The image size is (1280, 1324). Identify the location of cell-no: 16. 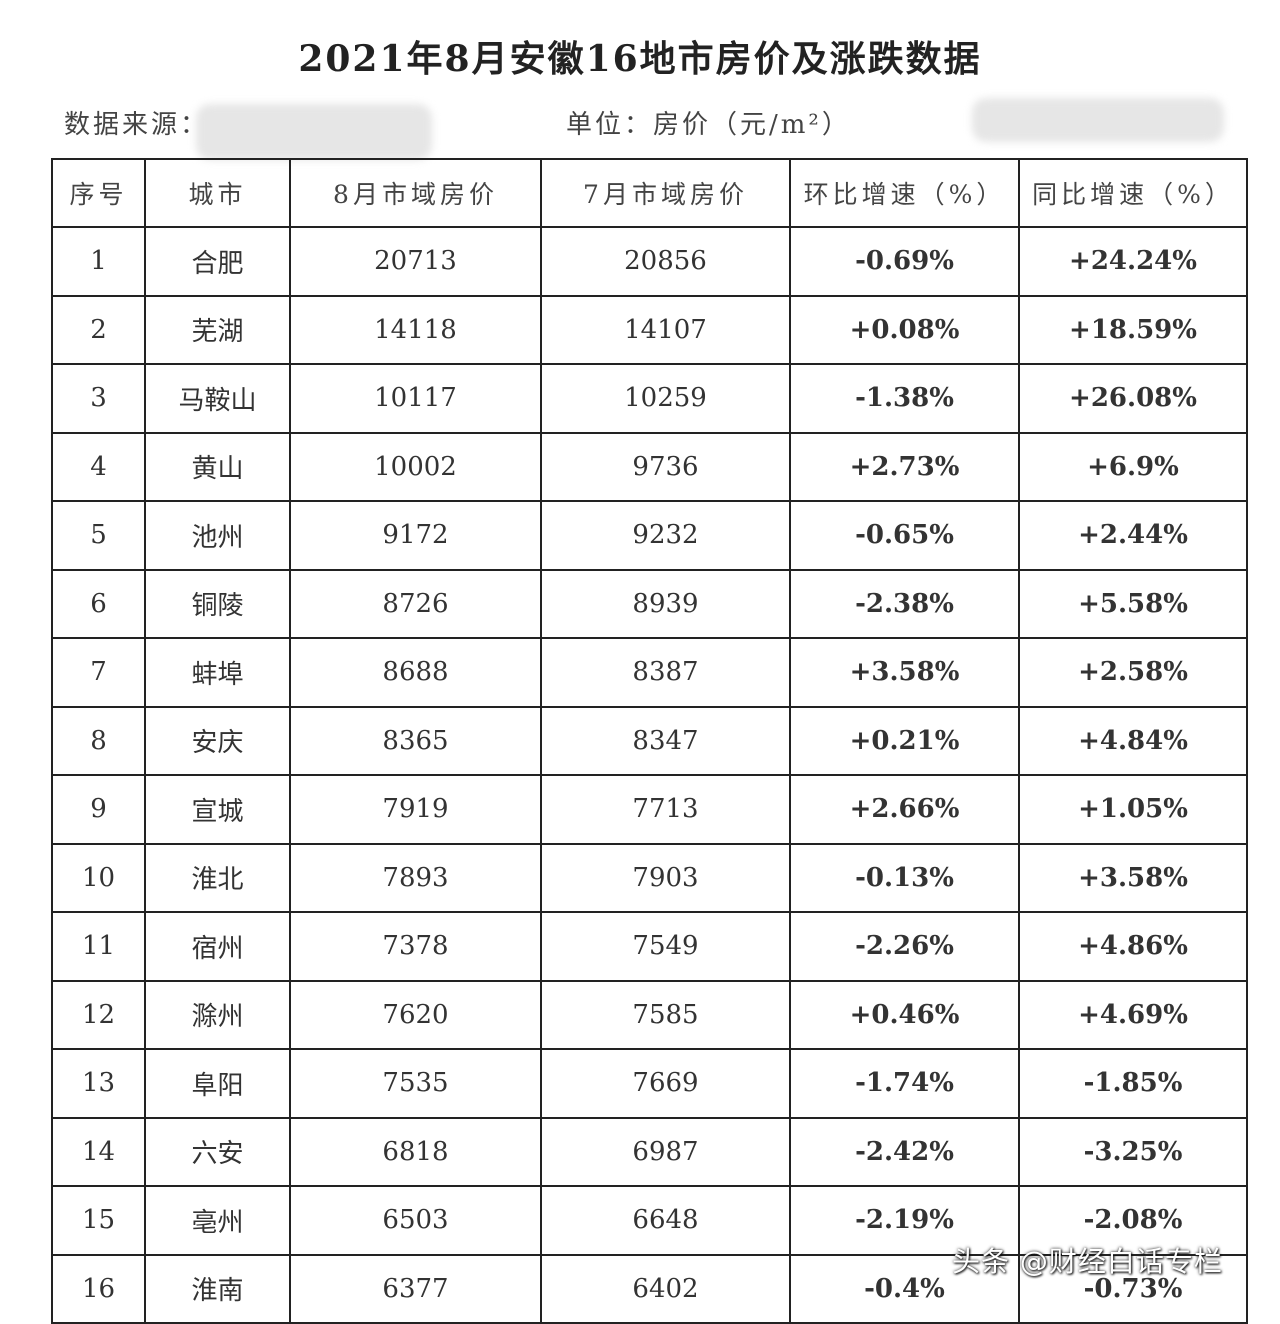
(98, 1288).